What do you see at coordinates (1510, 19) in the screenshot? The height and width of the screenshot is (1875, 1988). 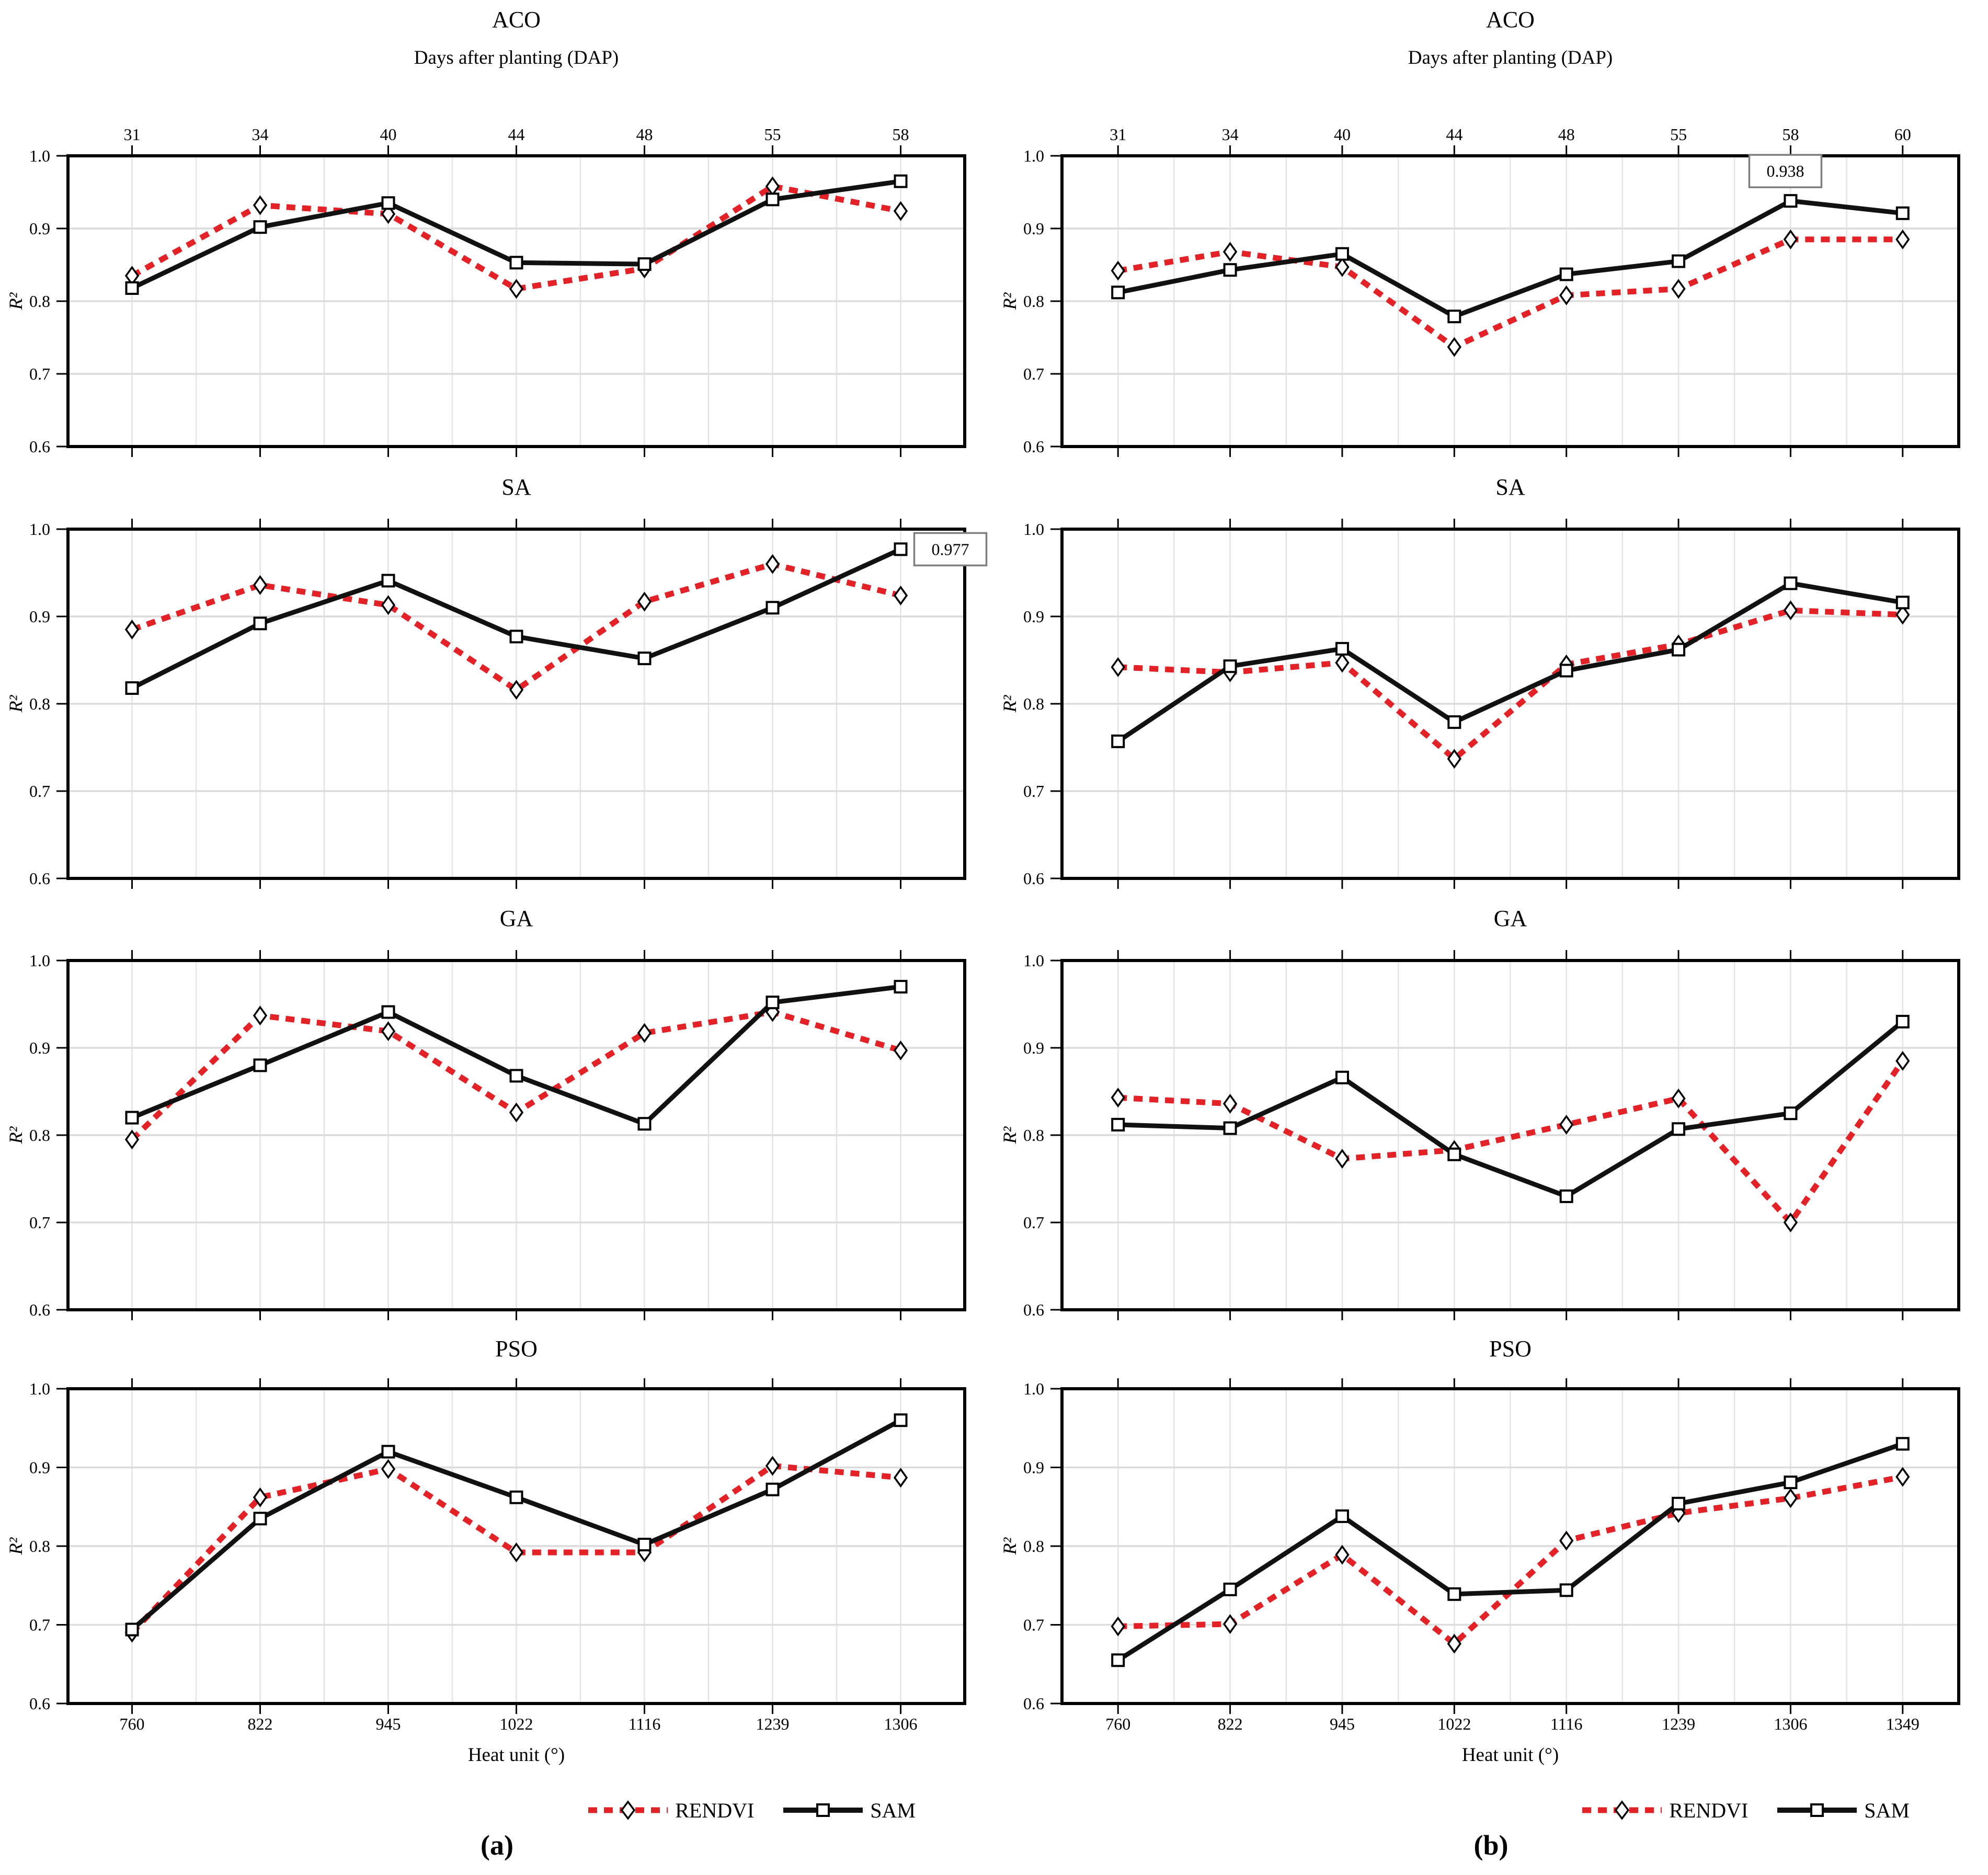 I see `chart-title: ACO` at bounding box center [1510, 19].